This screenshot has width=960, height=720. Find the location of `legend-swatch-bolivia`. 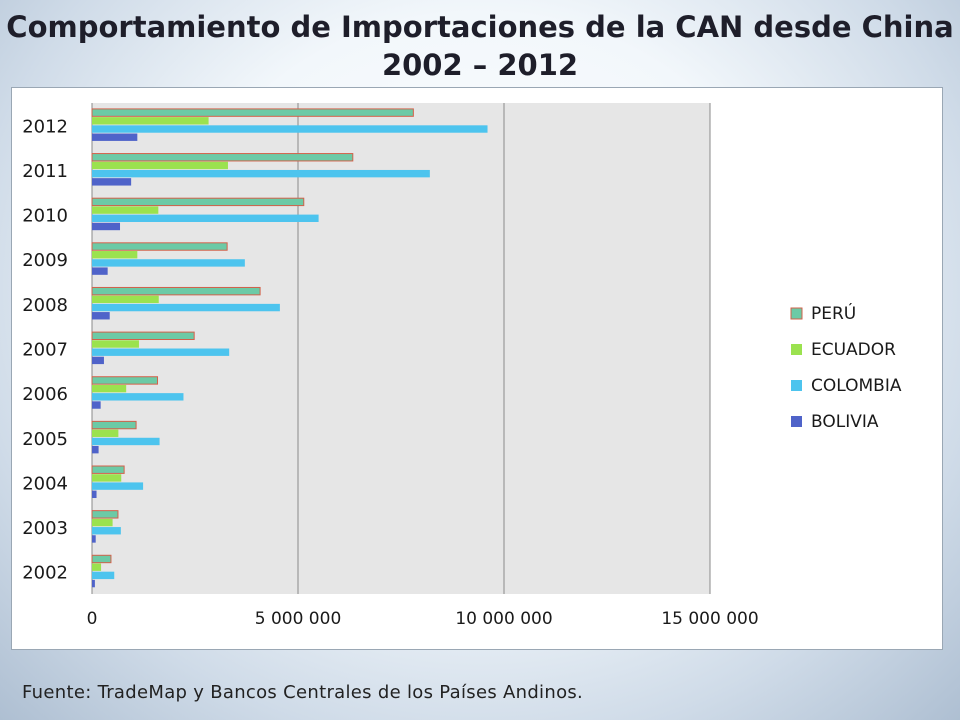

legend-swatch-bolivia is located at coordinates (796, 421).